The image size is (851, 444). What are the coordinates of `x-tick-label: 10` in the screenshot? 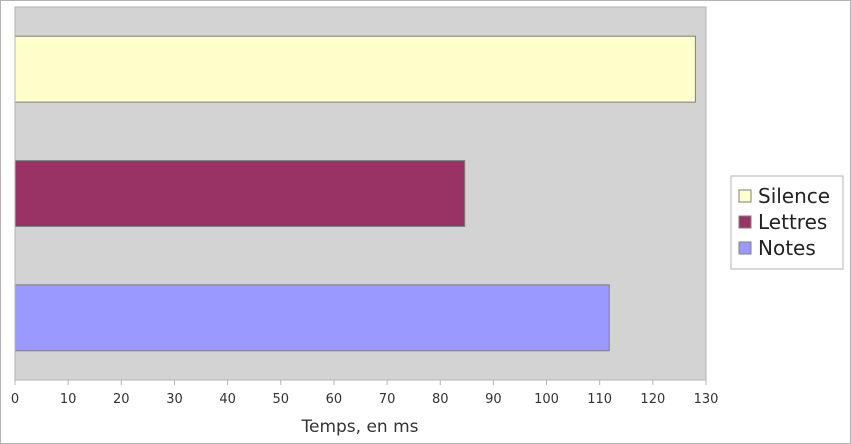 It's located at (68, 399).